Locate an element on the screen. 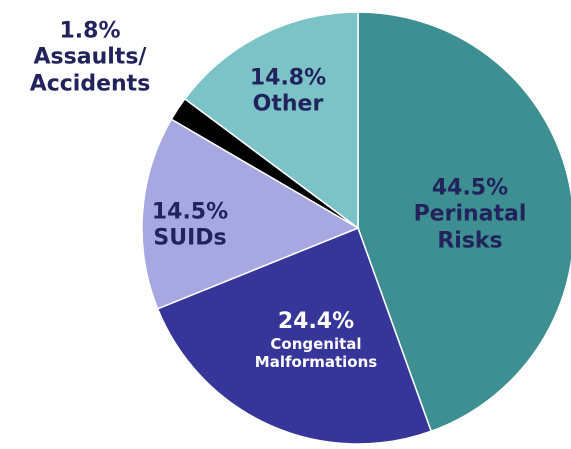  category-label: Assaults/ Accidents is located at coordinates (90, 70).